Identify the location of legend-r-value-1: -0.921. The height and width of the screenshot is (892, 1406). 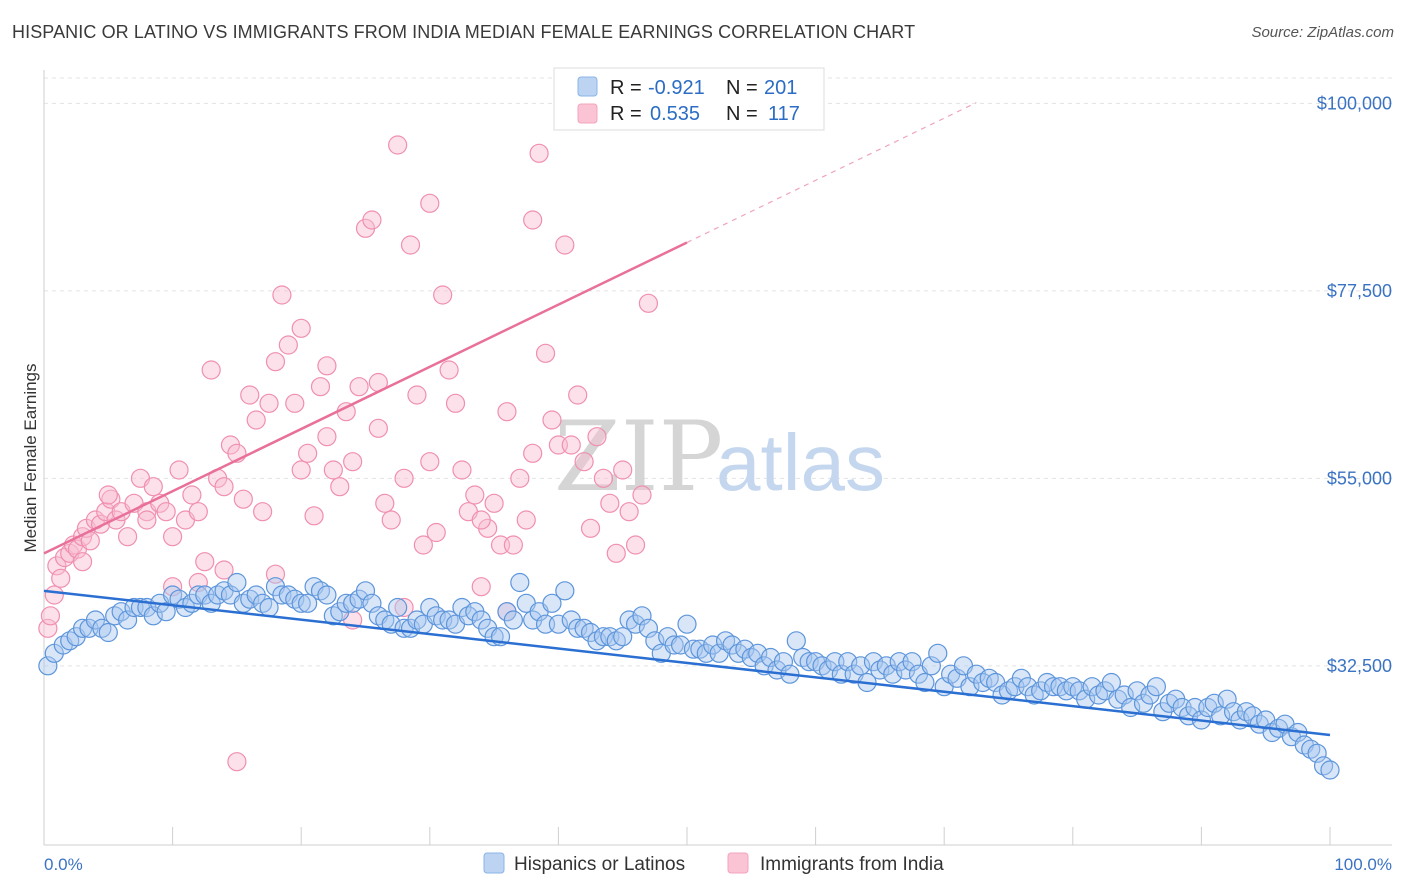
(676, 88).